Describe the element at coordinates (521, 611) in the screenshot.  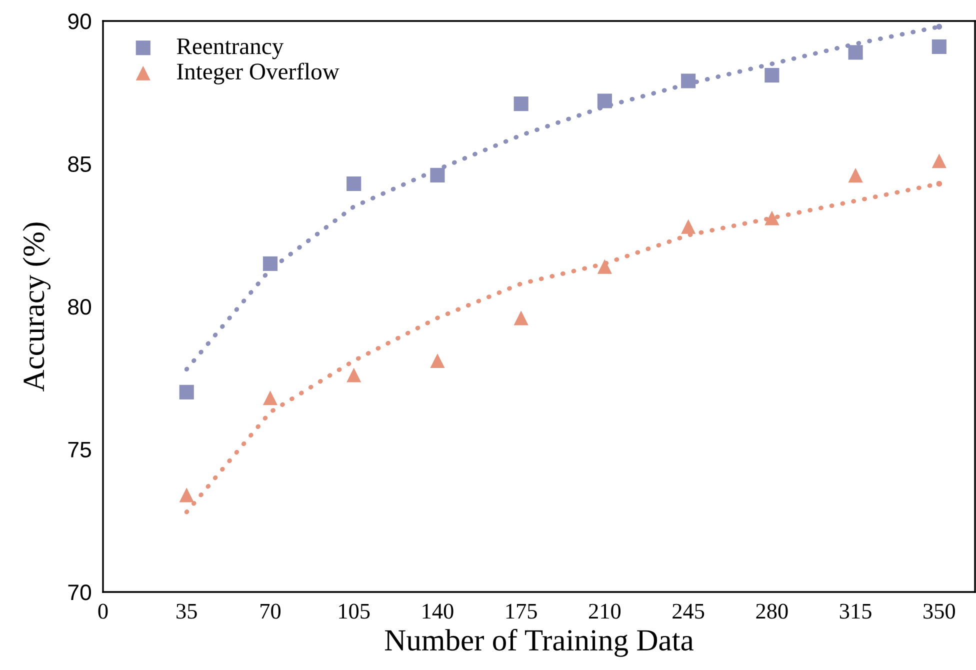
I see `x-tick-label: 175` at that location.